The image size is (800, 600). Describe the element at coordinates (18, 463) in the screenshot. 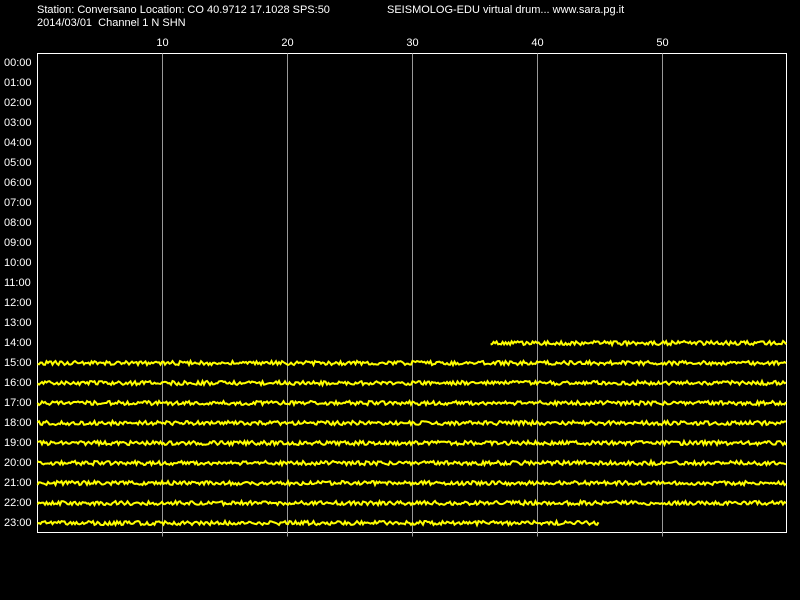

I see `hour-label: 20:00` at that location.